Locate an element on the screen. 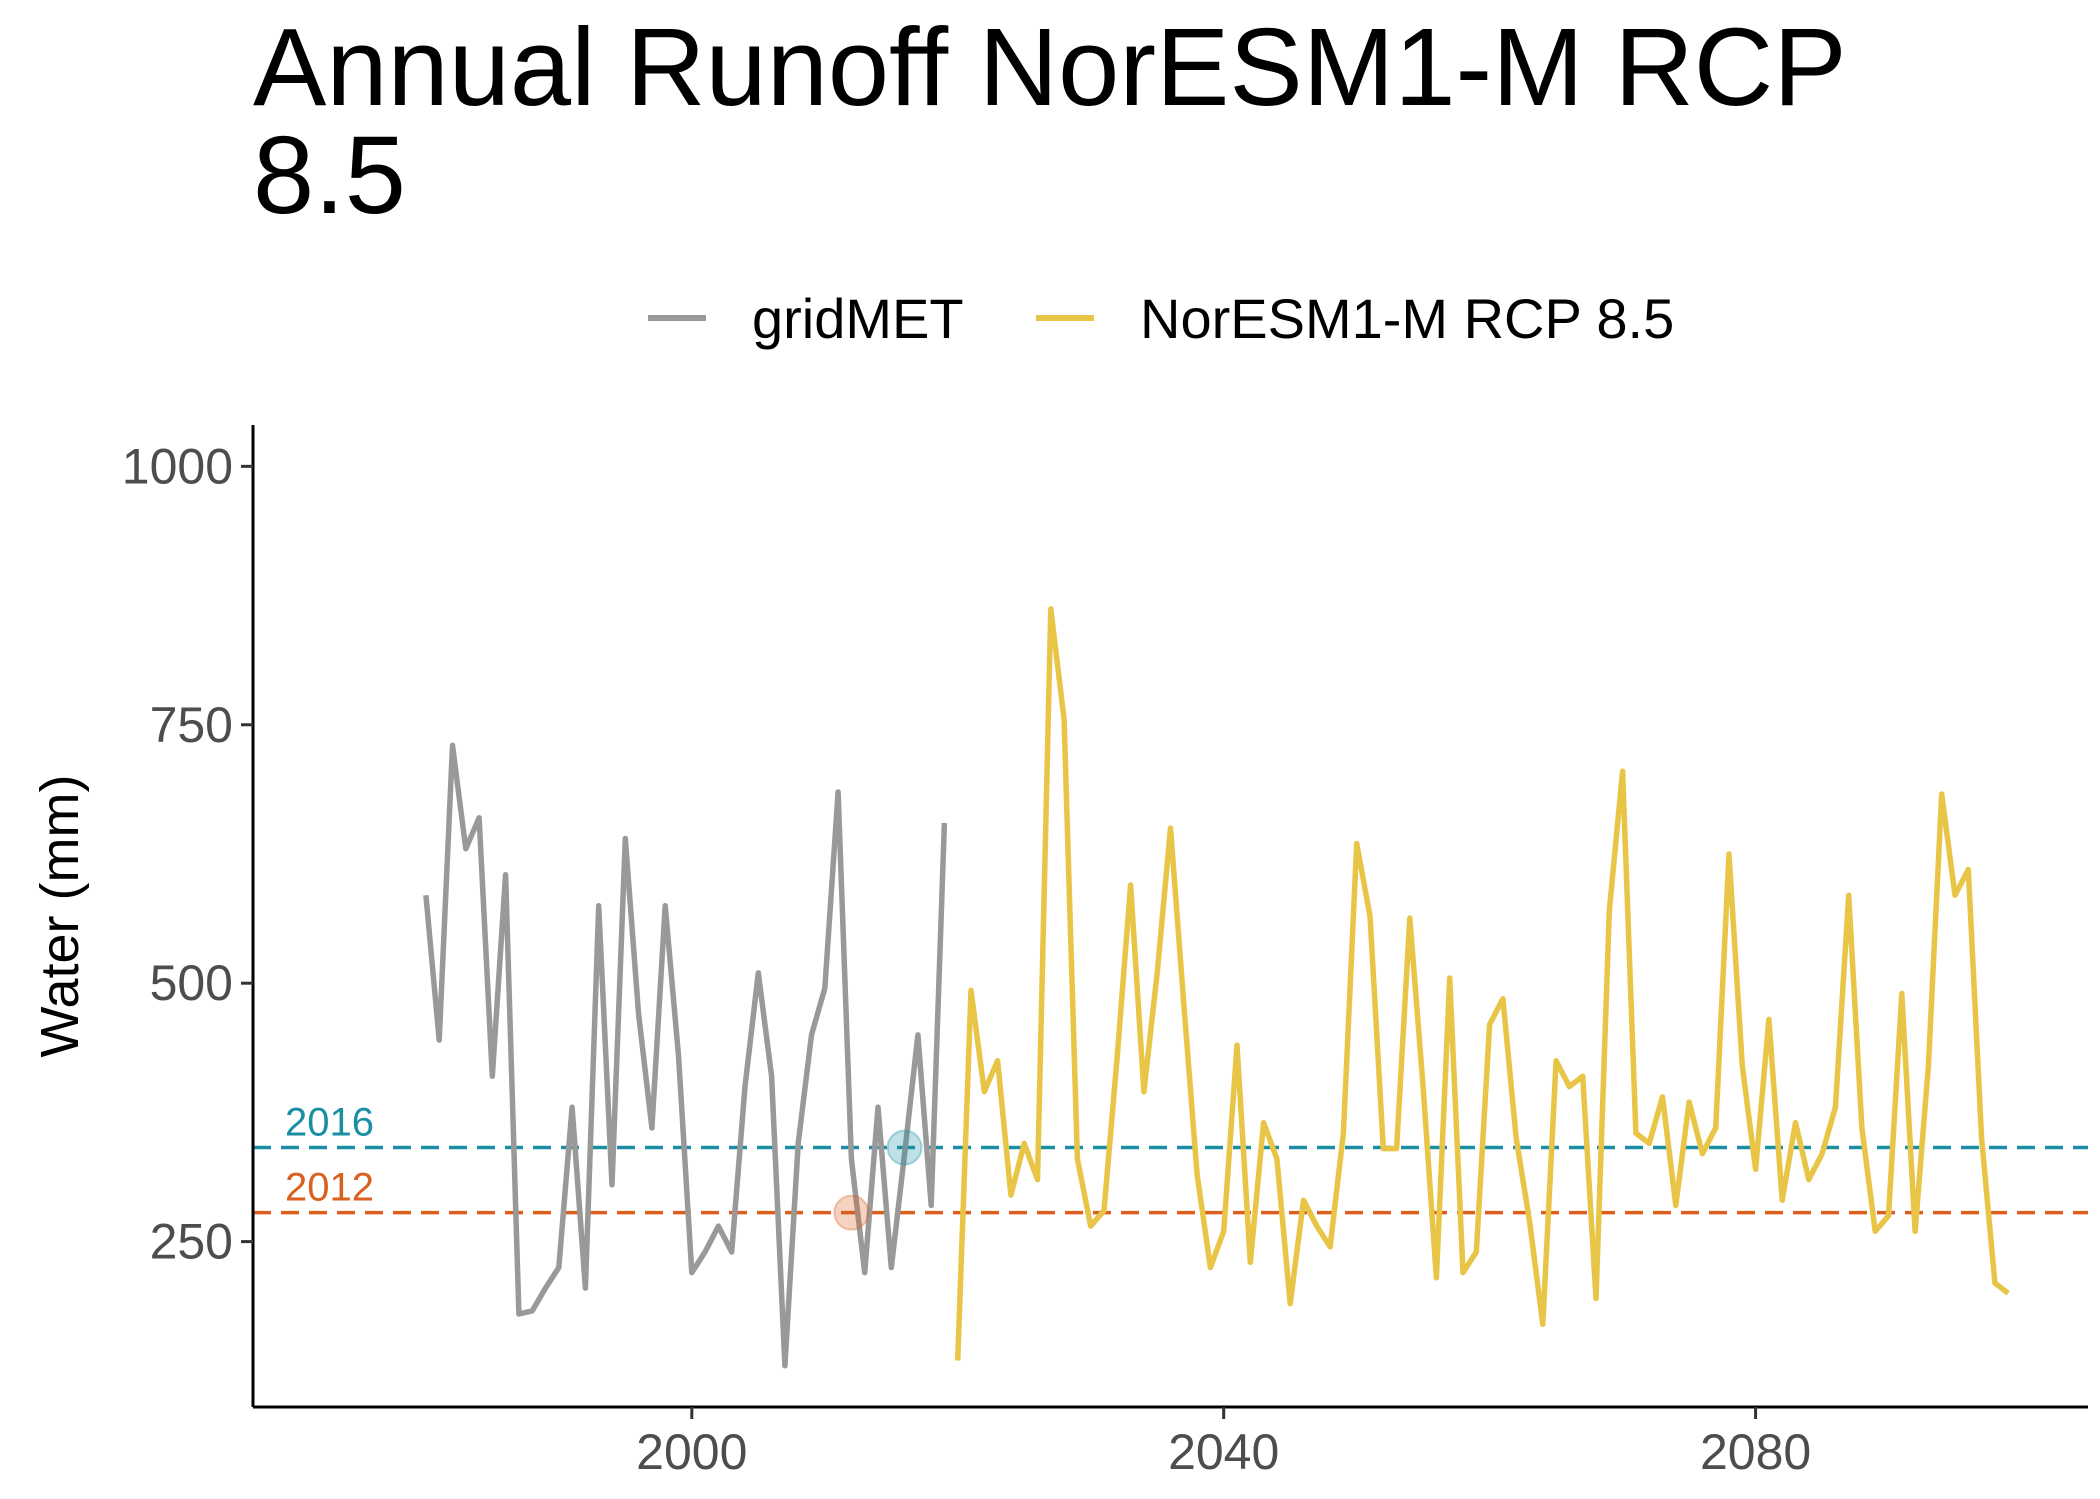 This screenshot has width=2100, height=1499. x-tick-label-2000: 2000 is located at coordinates (691, 1452).